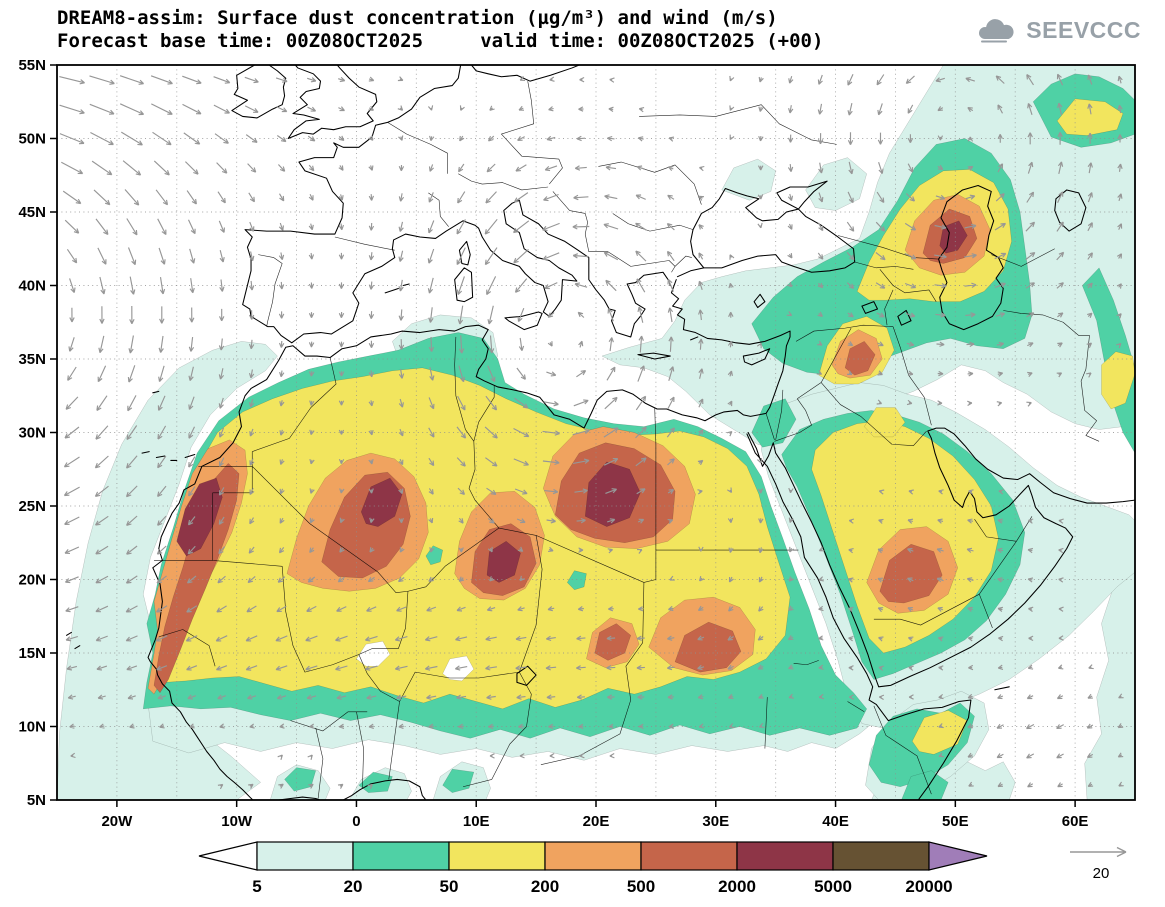 The image size is (1165, 907). I want to click on colorbar-label: 2000, so click(737, 886).